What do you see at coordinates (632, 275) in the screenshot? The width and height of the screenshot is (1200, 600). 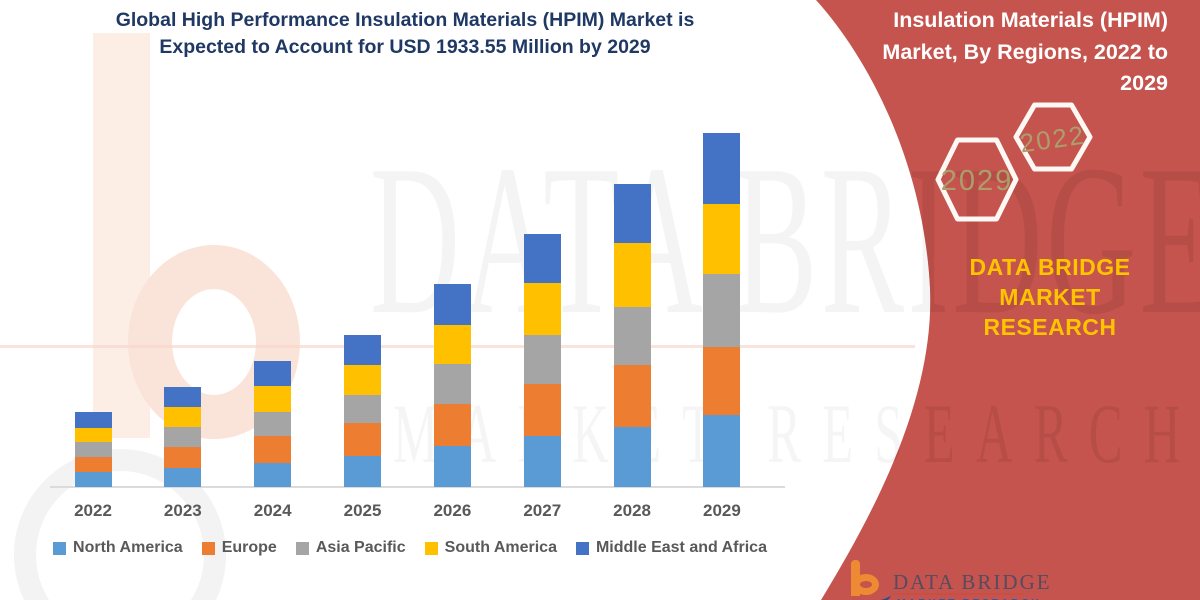 I see `bar-2028-south-america` at bounding box center [632, 275].